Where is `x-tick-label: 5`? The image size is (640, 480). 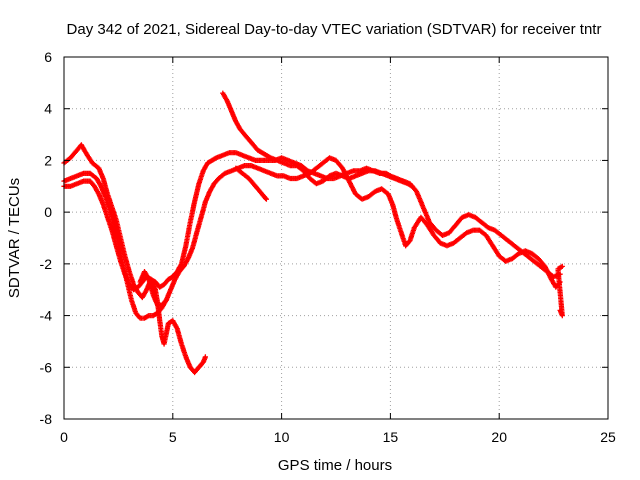
x-tick-label: 5 is located at coordinates (173, 437).